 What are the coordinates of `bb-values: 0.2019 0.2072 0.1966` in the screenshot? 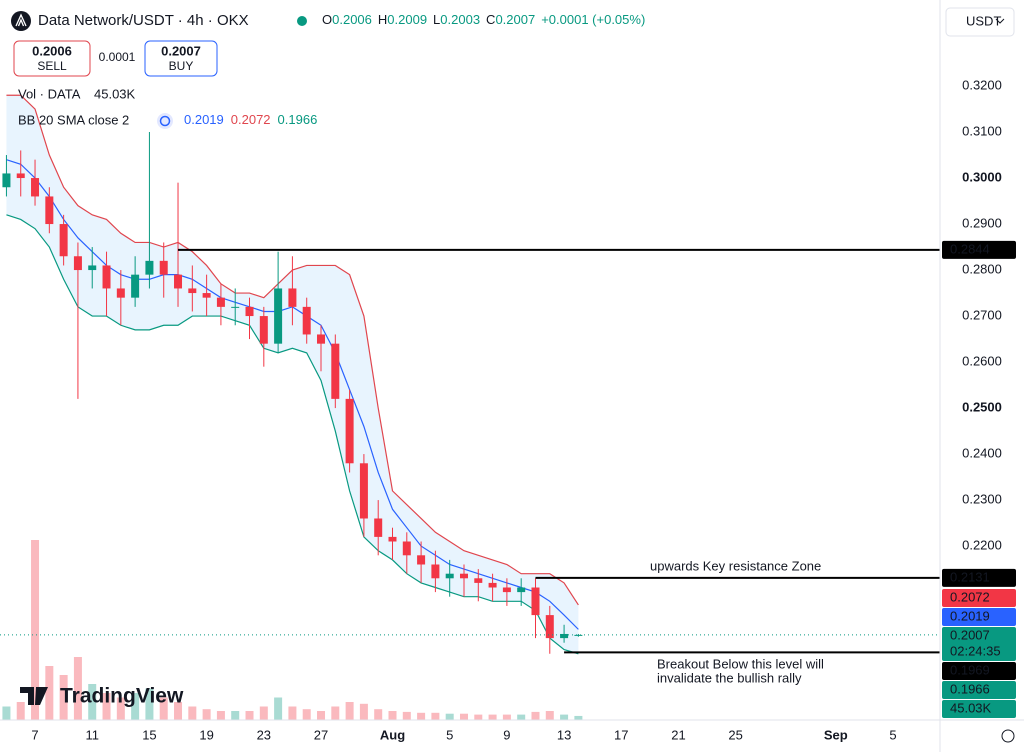 It's located at (250, 119).